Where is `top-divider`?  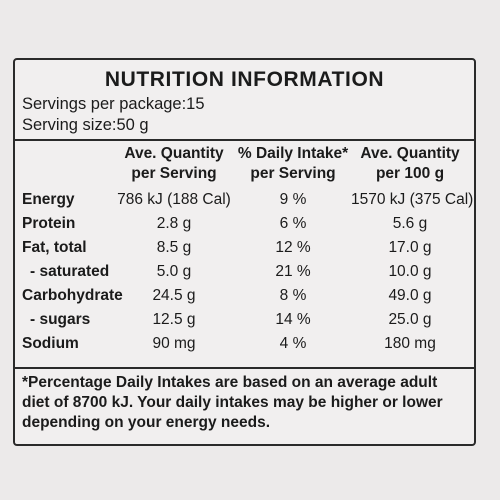 top-divider is located at coordinates (244, 140).